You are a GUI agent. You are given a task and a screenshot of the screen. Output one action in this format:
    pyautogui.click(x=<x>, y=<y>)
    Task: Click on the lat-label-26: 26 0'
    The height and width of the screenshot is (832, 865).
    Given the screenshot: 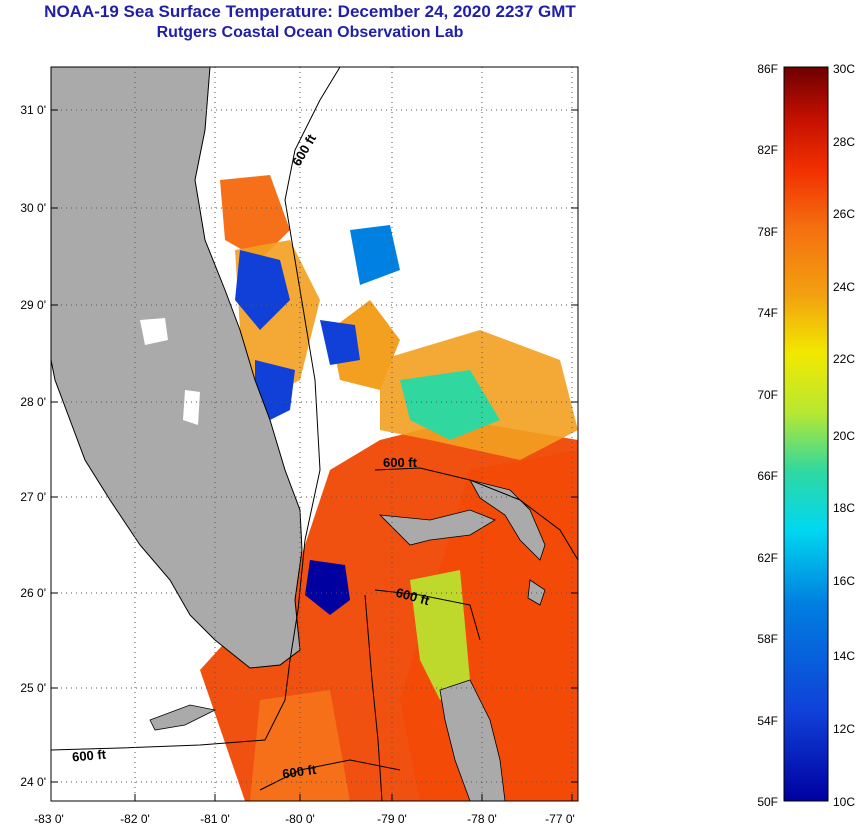 What is the action you would take?
    pyautogui.click(x=33, y=593)
    